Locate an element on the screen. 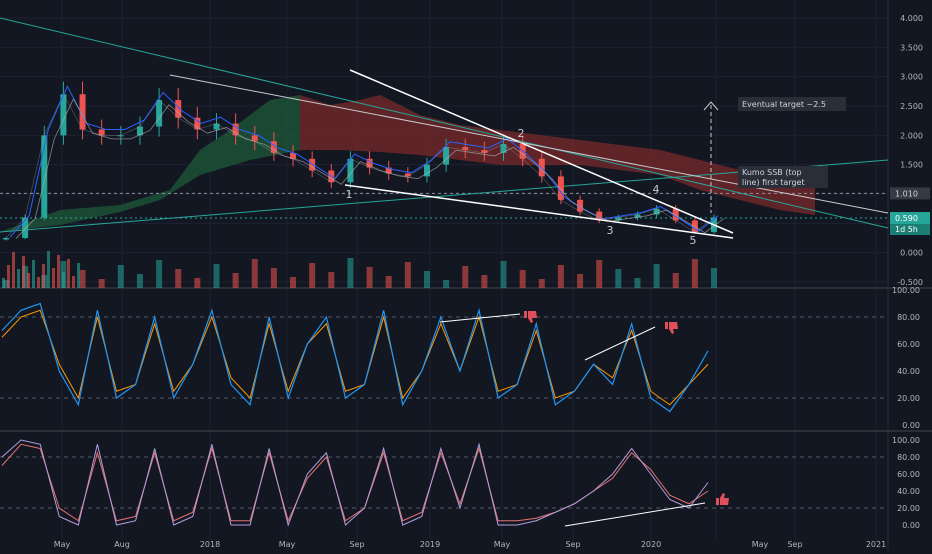  osc2-axis-label: 100.00 is located at coordinates (906, 440).